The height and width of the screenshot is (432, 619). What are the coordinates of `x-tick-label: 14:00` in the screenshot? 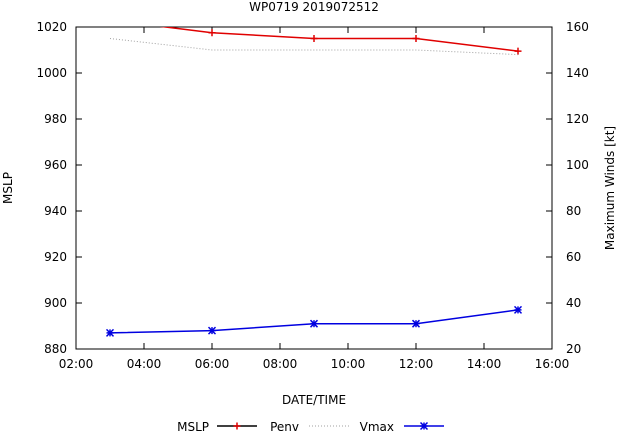 It's located at (484, 364).